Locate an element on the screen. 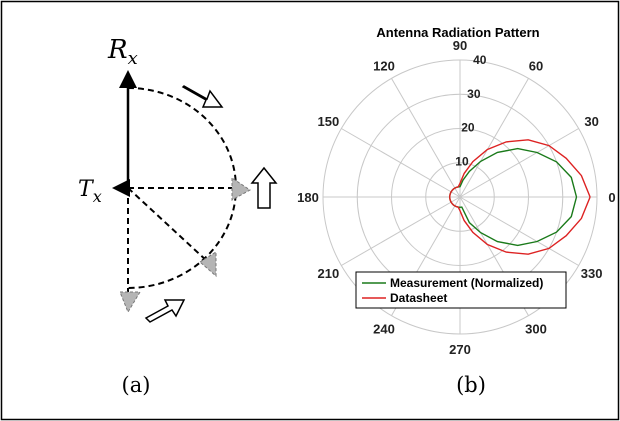 This screenshot has width=620, height=421. angle-tick-label-180: 180 is located at coordinates (308, 197).